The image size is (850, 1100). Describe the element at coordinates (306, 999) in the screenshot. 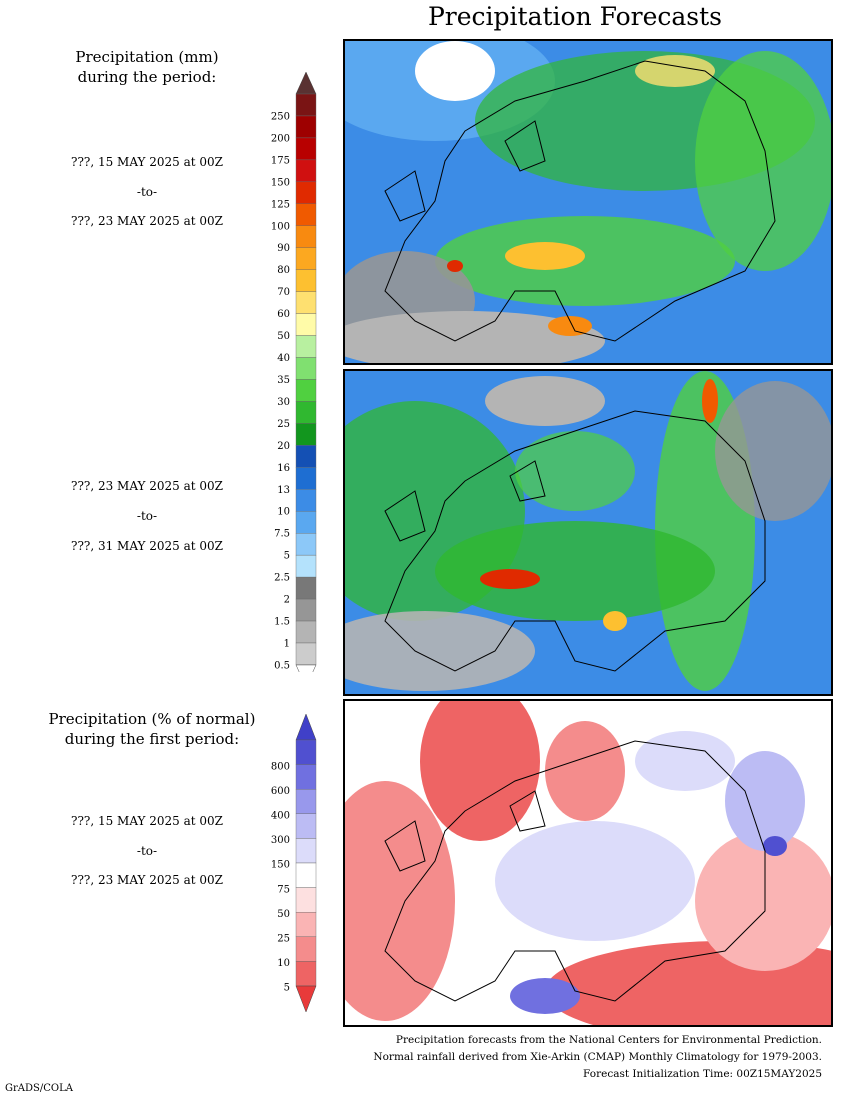

I see `anomaly-colorbar-bottom-arrow` at that location.